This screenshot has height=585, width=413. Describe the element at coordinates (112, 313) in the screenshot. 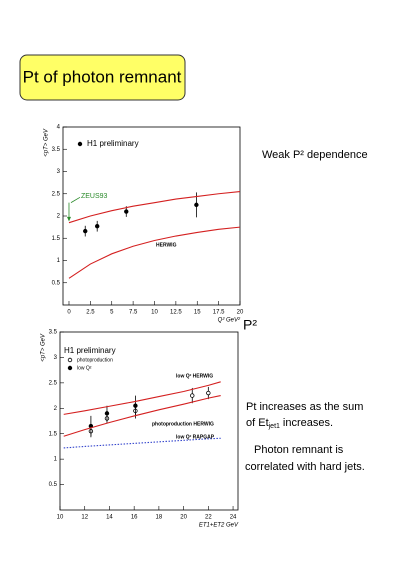

I see `x-tick-label: 5` at that location.